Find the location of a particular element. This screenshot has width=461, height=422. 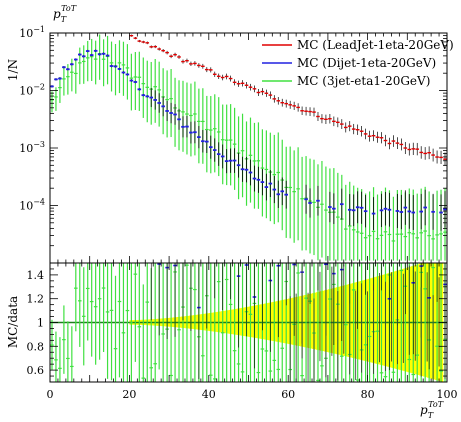

ratio-y-tick-label: 1.2 is located at coordinates (36, 299).